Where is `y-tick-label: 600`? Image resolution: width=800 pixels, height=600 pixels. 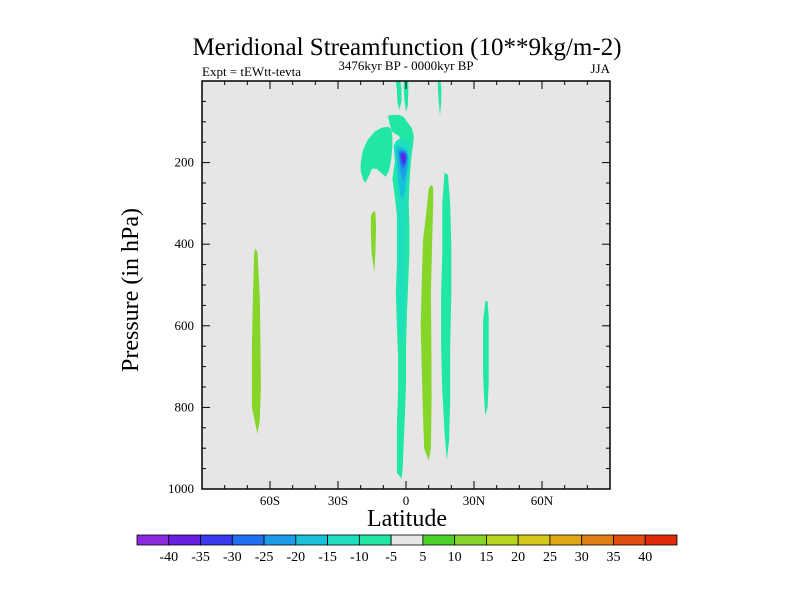 y-tick-label: 600 is located at coordinates (185, 325).